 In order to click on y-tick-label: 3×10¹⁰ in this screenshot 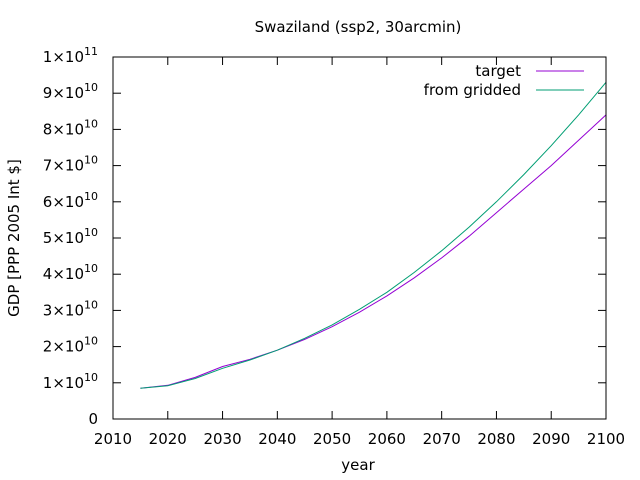, I will do `click(70, 308)`.